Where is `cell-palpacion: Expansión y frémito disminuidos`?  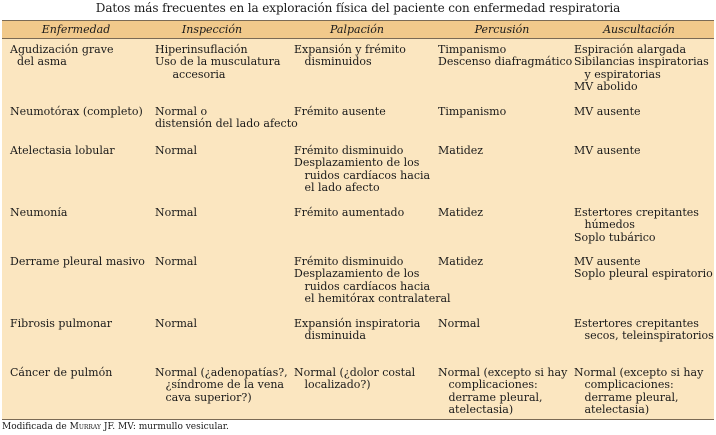 cell-palpacion: Expansión y frémito disminuidos is located at coordinates (350, 56).